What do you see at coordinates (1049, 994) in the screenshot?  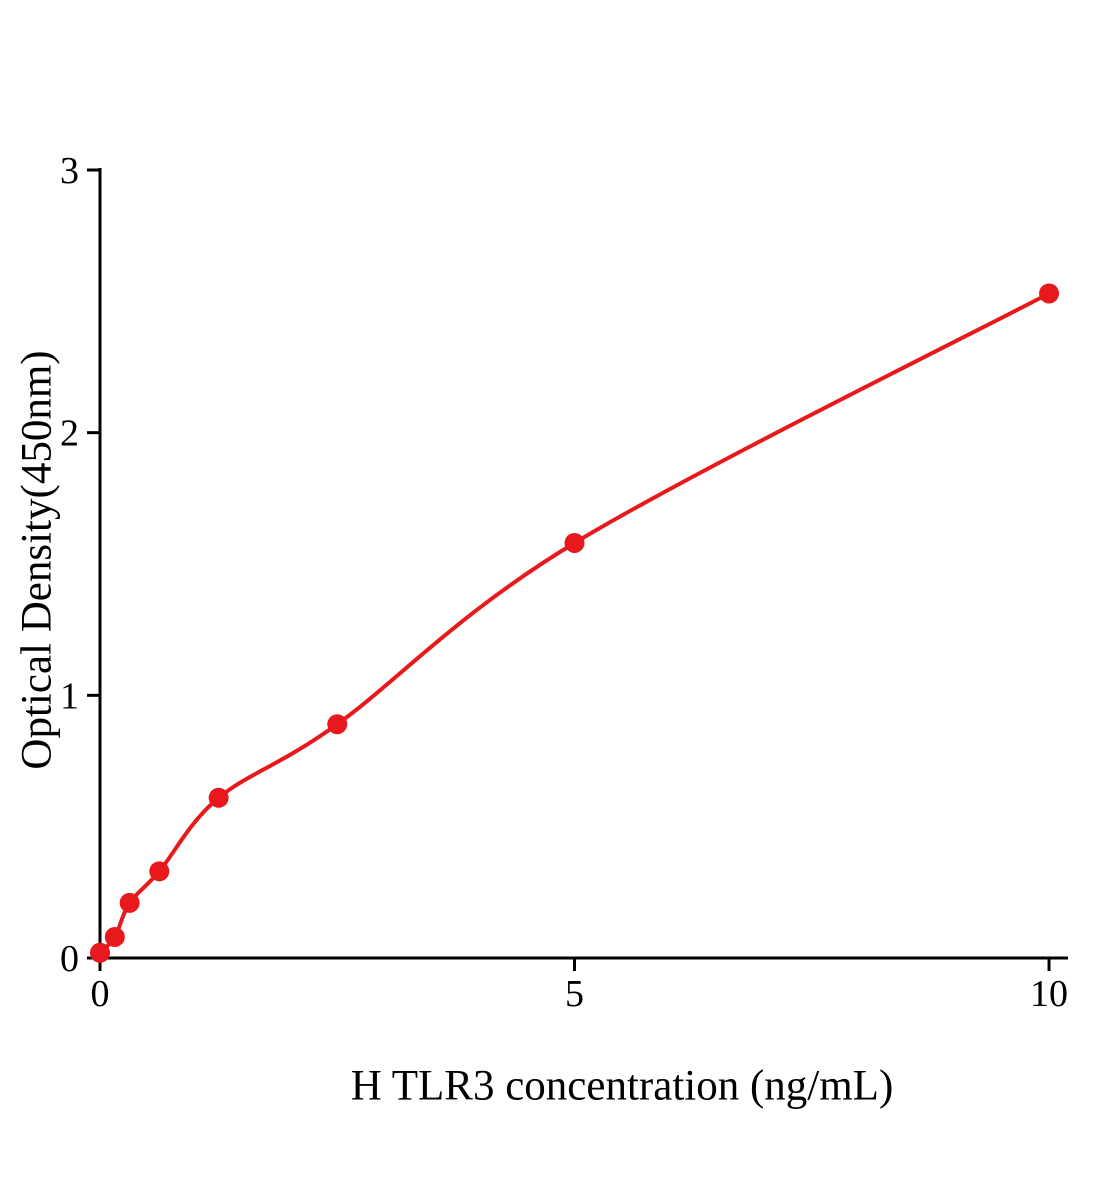 I see `x-tick-label: 10` at bounding box center [1049, 994].